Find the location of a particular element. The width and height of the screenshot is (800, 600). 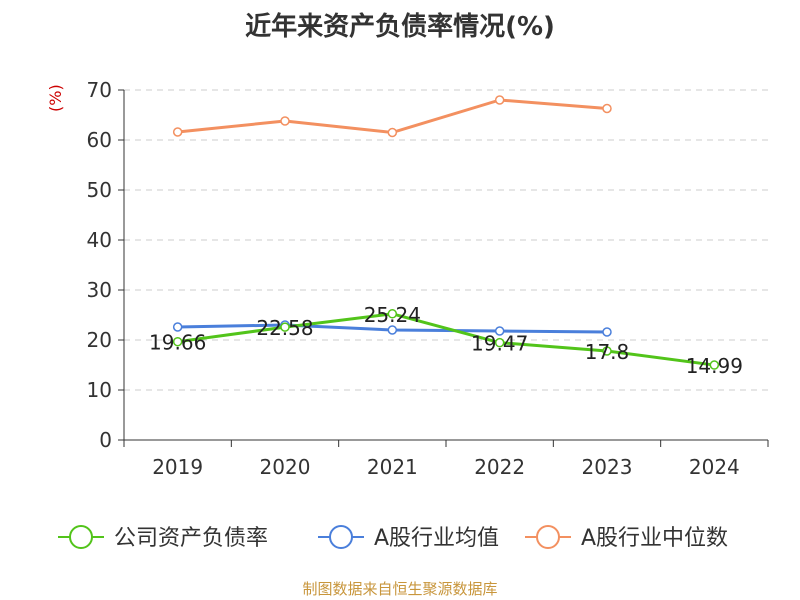

source-footer: 制图数据来自恒生聚源数据库 is located at coordinates (400, 589).